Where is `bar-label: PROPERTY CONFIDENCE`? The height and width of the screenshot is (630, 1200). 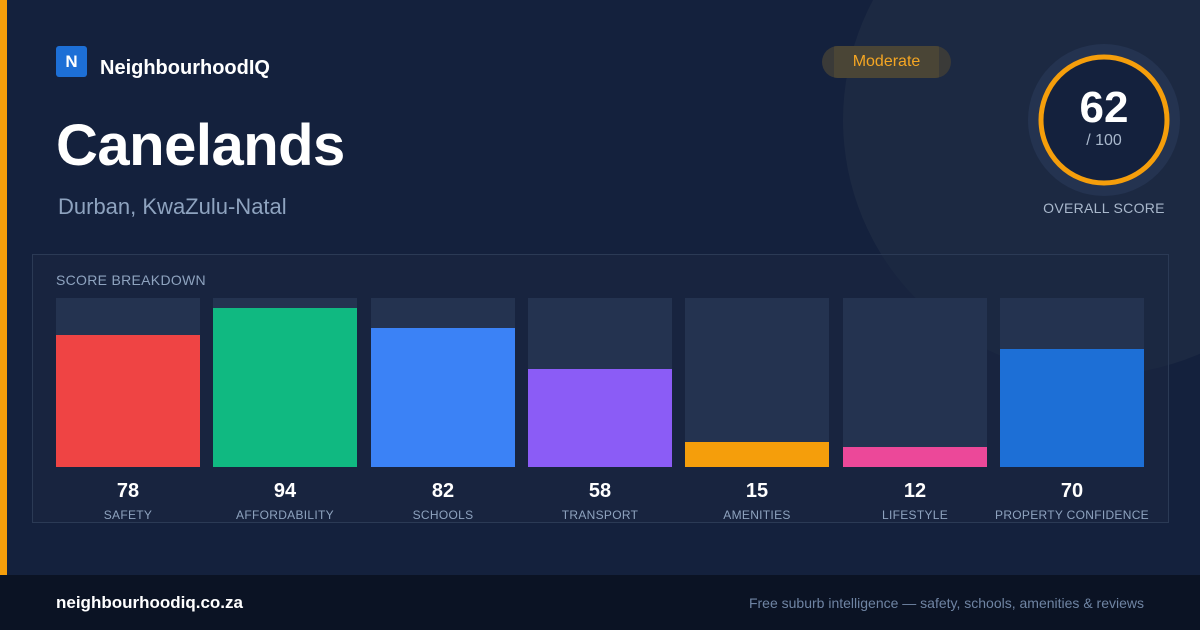
bar-label: PROPERTY CONFIDENCE is located at coordinates (1072, 515).